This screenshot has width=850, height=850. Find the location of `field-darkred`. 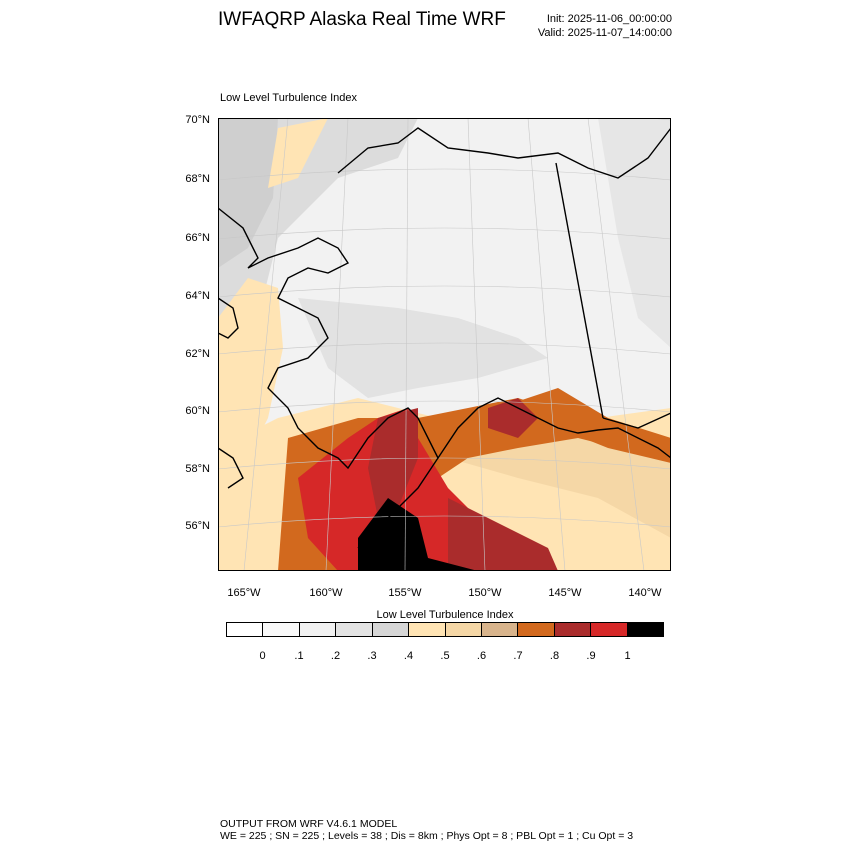

field-darkred is located at coordinates (393, 463).